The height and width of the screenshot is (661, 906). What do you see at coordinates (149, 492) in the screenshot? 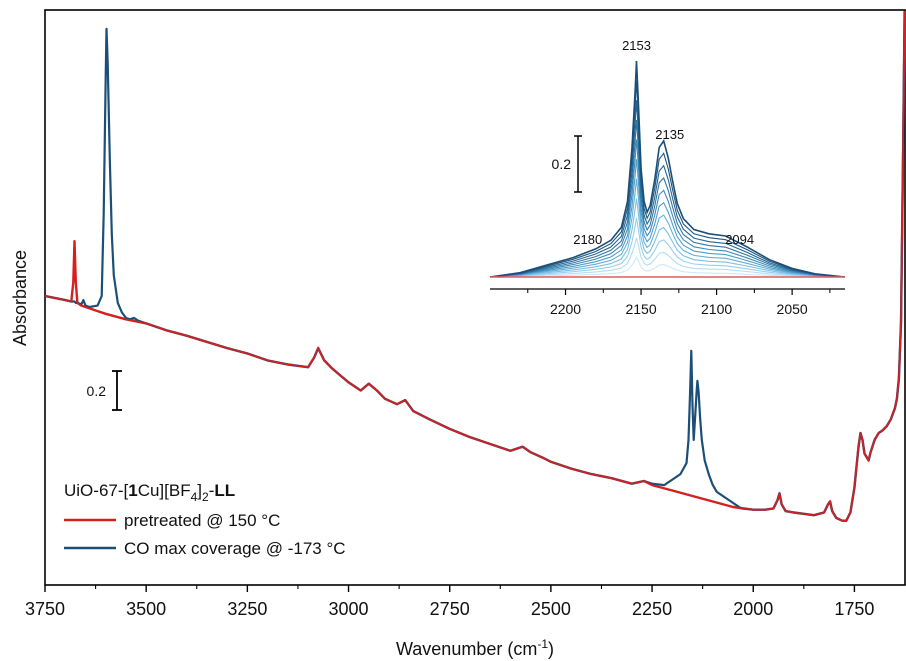
I see `legend-title: UiO-67-[1Cu][BF4]2-LL` at bounding box center [149, 492].